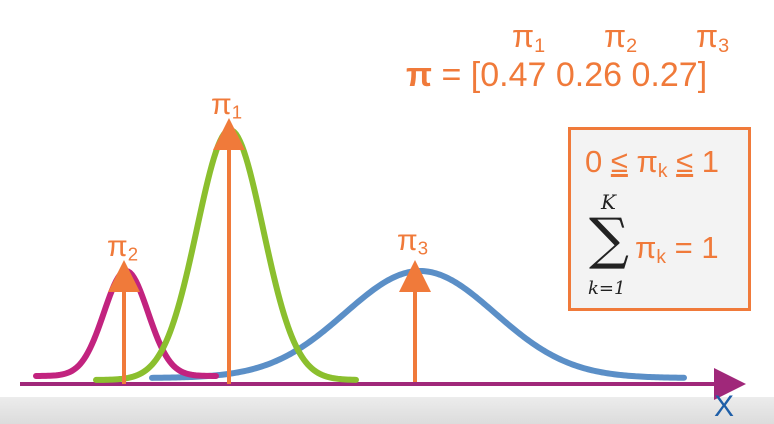 Image resolution: width=774 pixels, height=424 pixels. What do you see at coordinates (608, 202) in the screenshot?
I see `sum-upper-limit: K` at bounding box center [608, 202].